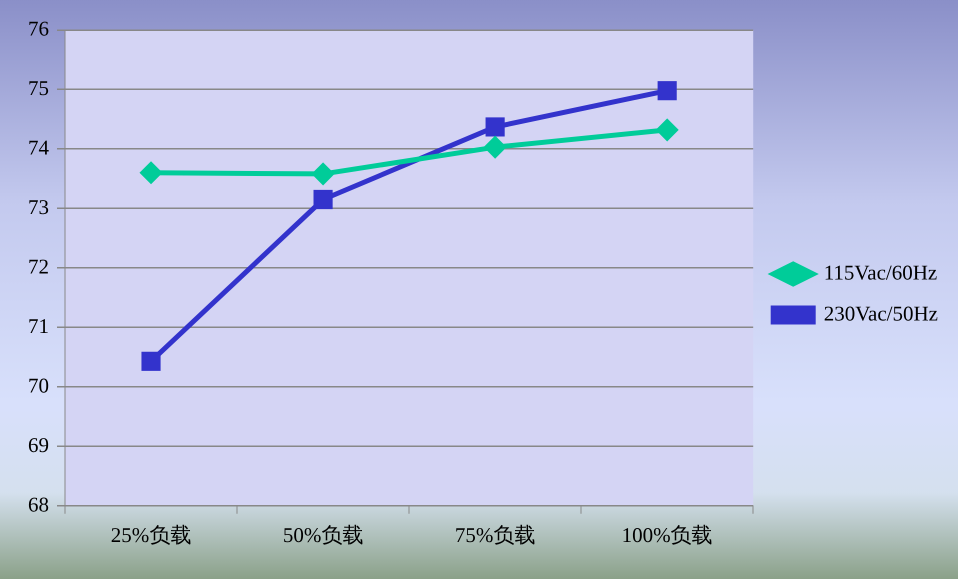 Image resolution: width=958 pixels, height=579 pixels. Describe the element at coordinates (881, 314) in the screenshot. I see `legend-label: 230Vac/50Hz` at that location.